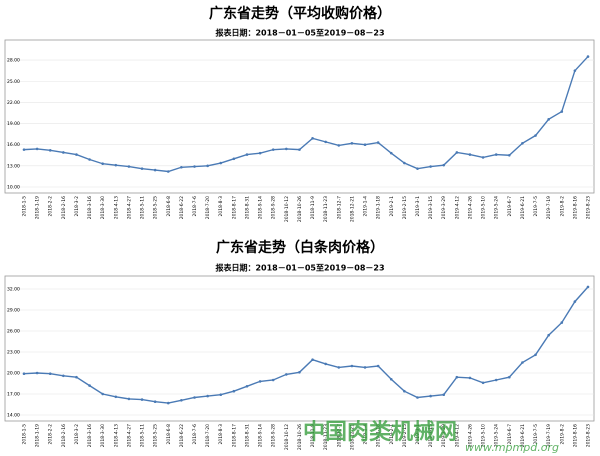  Describe the element at coordinates (366, 206) in the screenshot. I see `x-tick-label: 2019-1-4` at that location.